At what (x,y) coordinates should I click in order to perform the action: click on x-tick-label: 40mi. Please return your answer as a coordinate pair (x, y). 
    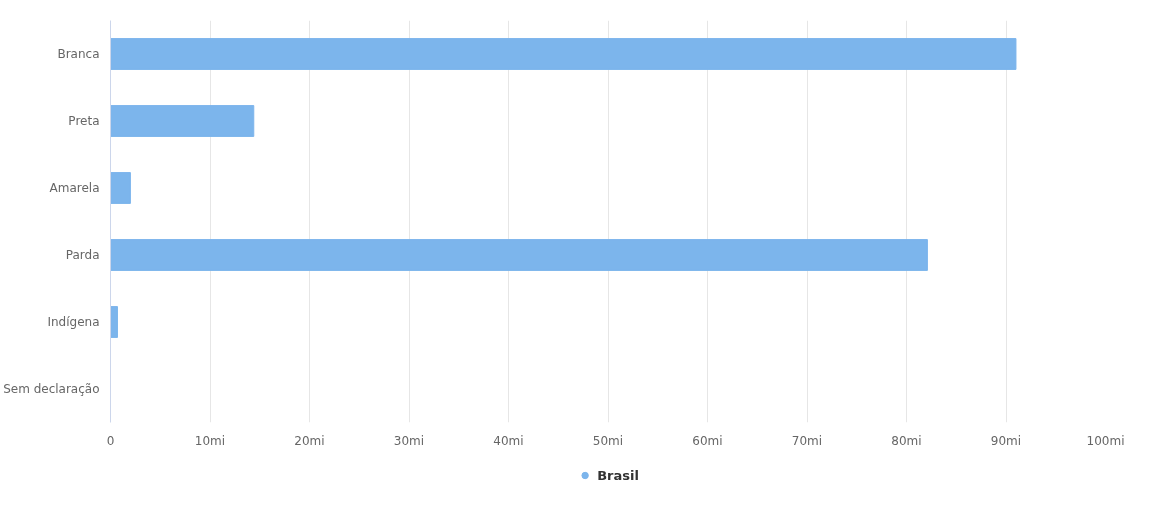
    Looking at the image, I should click on (508, 440).